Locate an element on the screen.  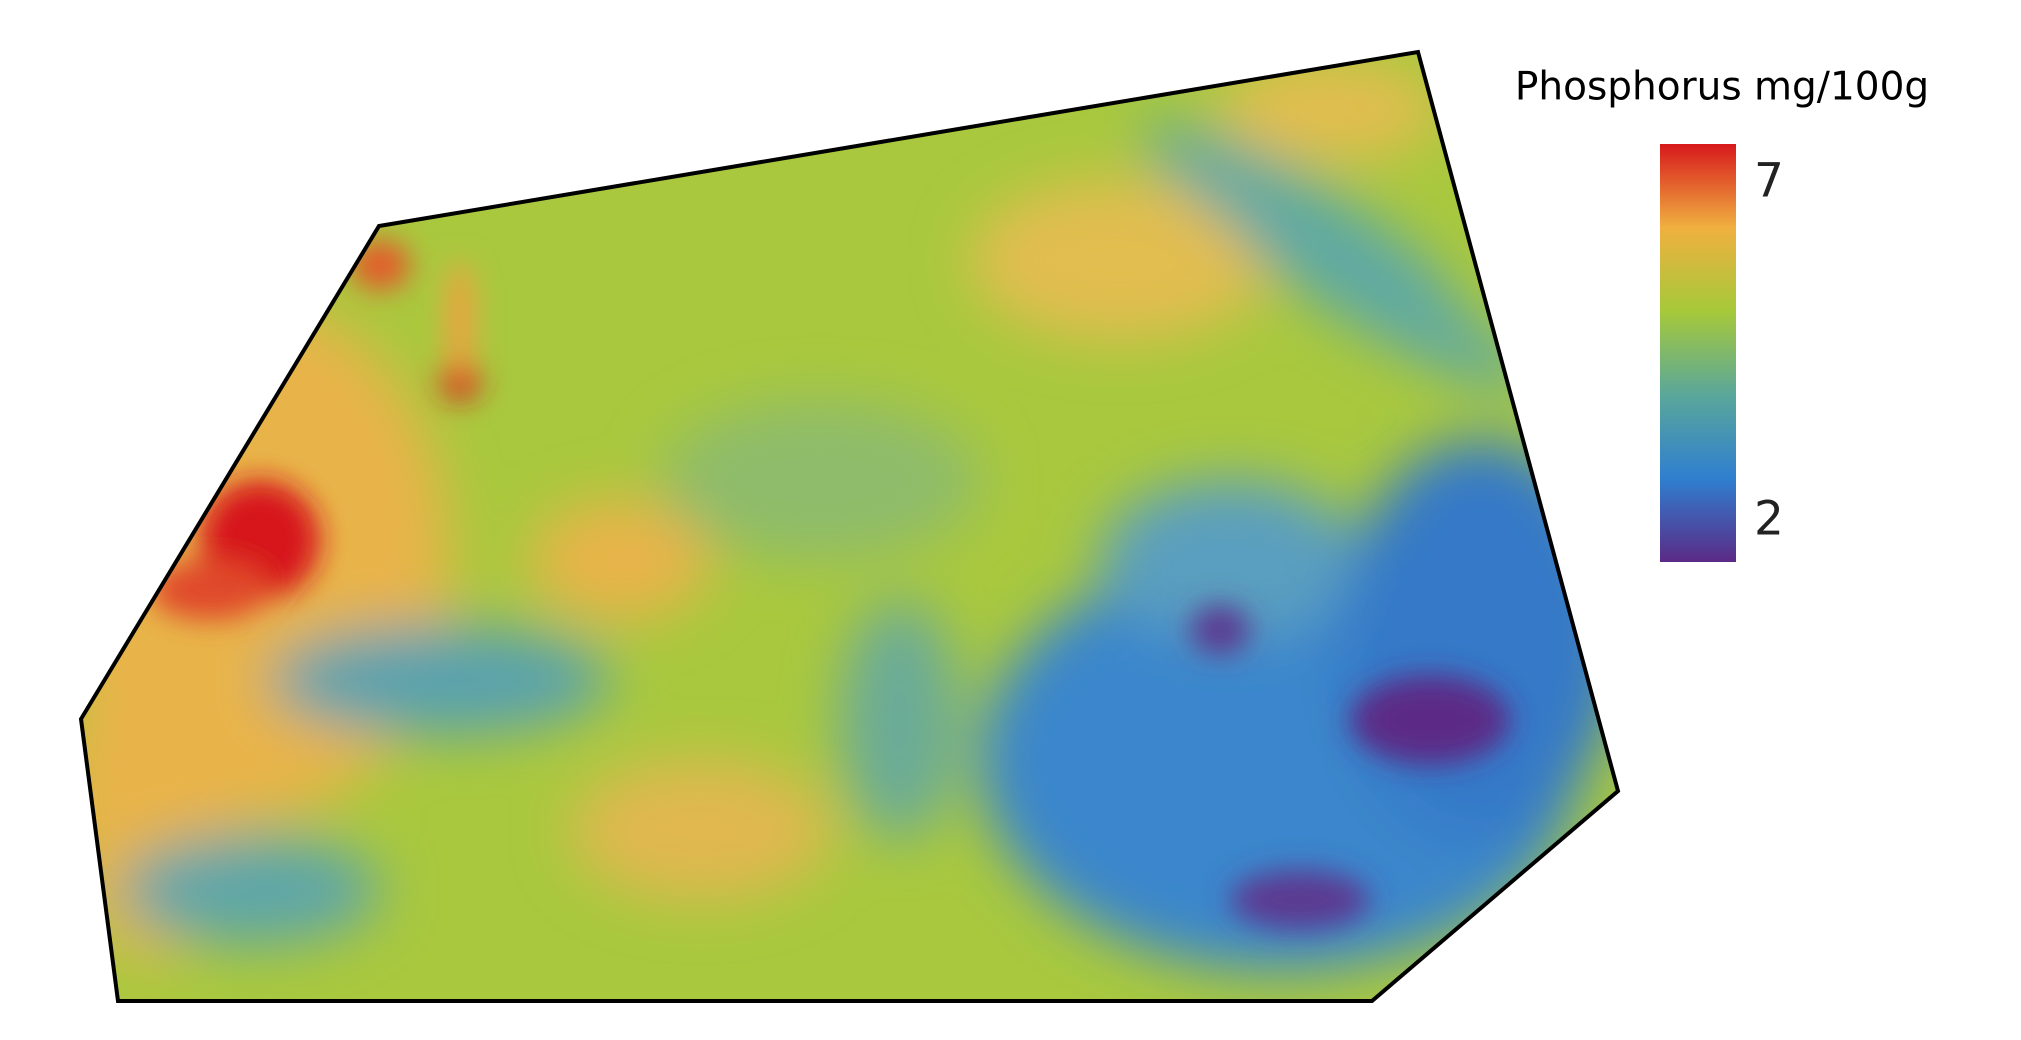
legend-tick-label: 7 is located at coordinates (1769, 181).